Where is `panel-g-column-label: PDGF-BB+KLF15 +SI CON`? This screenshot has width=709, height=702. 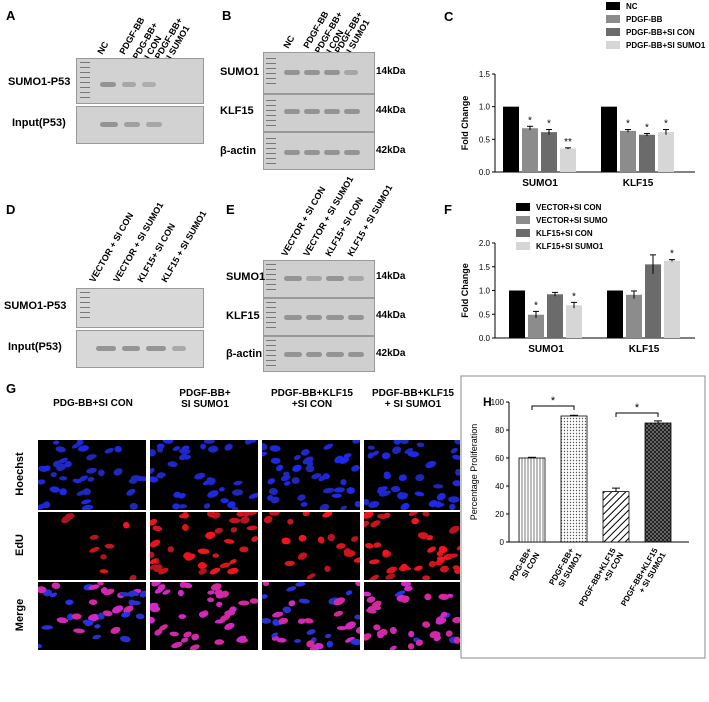 panel-g-column-label: PDGF-BB+KLF15 +SI CON is located at coordinates (312, 399).